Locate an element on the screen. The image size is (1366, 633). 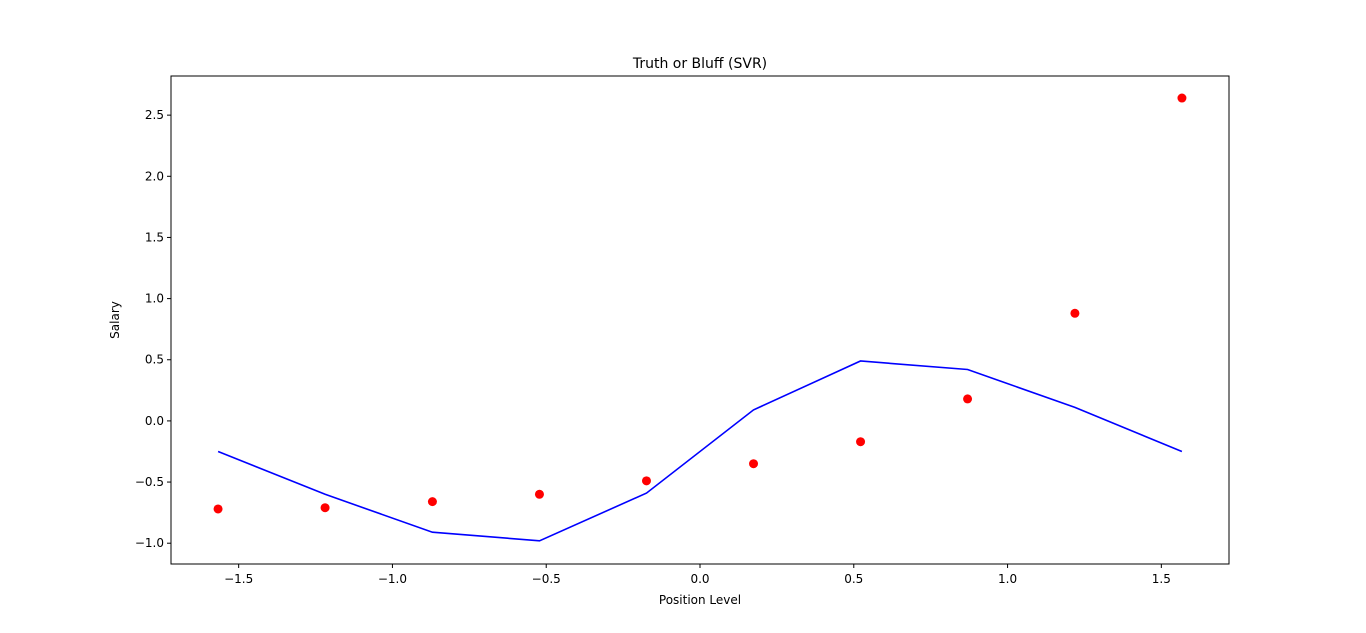
y-axis: −1.0 −0.5 0.0 0.5 1.0 1.5 2.0 2.5 is located at coordinates (153, 329).